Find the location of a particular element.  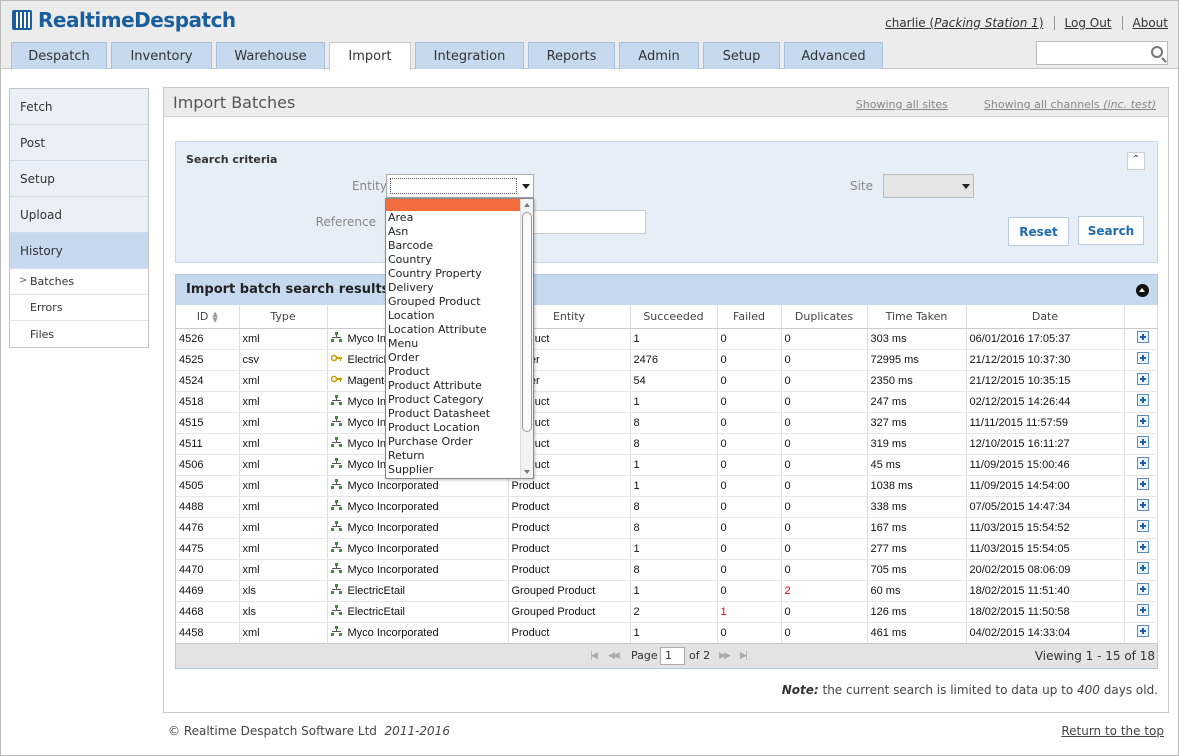

tab-admin: Admin is located at coordinates (659, 55).